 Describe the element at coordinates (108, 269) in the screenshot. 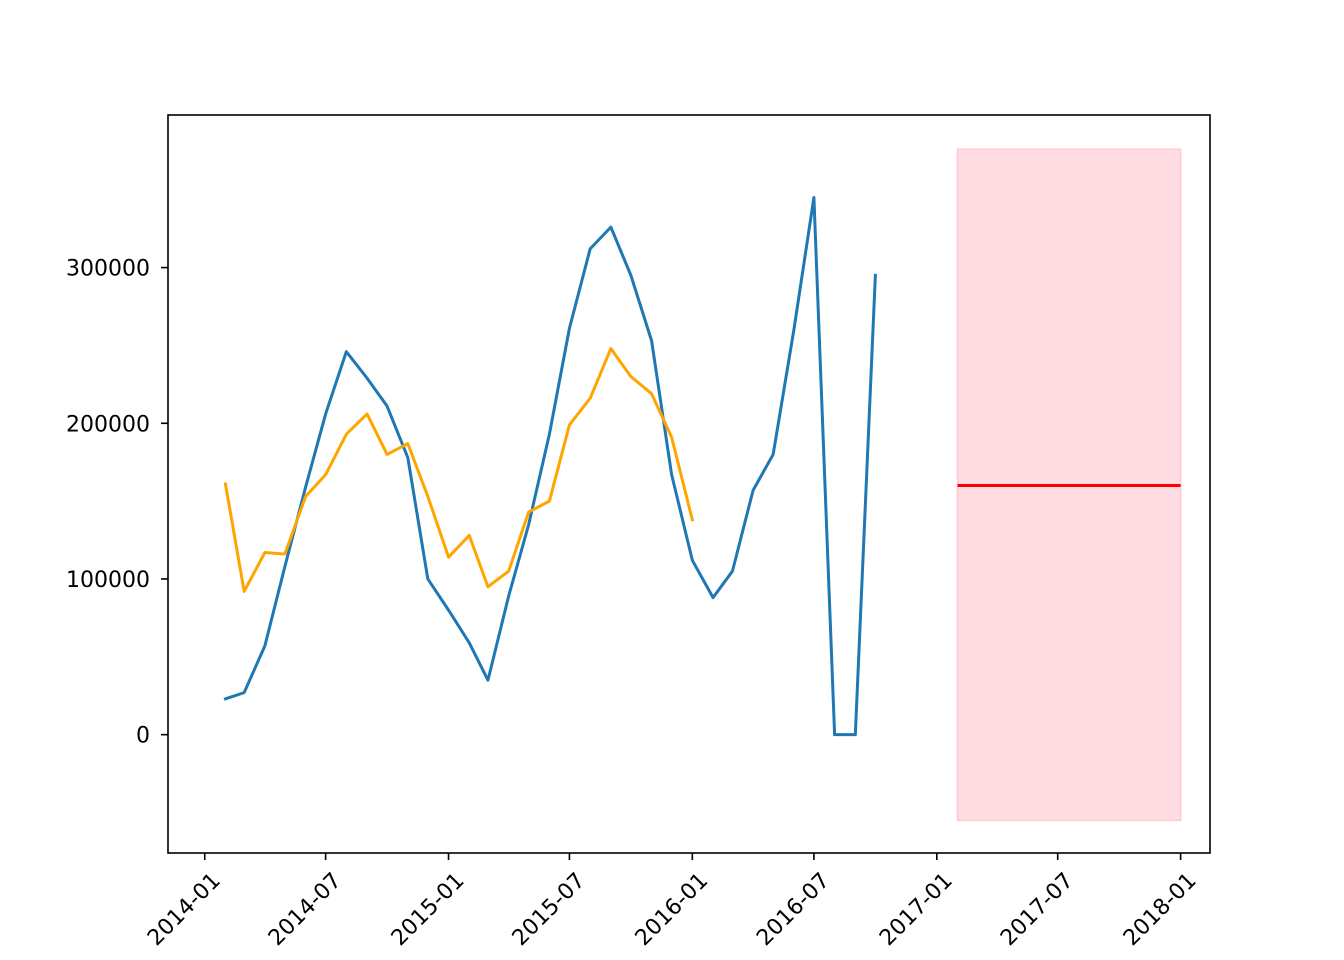

I see `y-tick-label: 300000` at that location.